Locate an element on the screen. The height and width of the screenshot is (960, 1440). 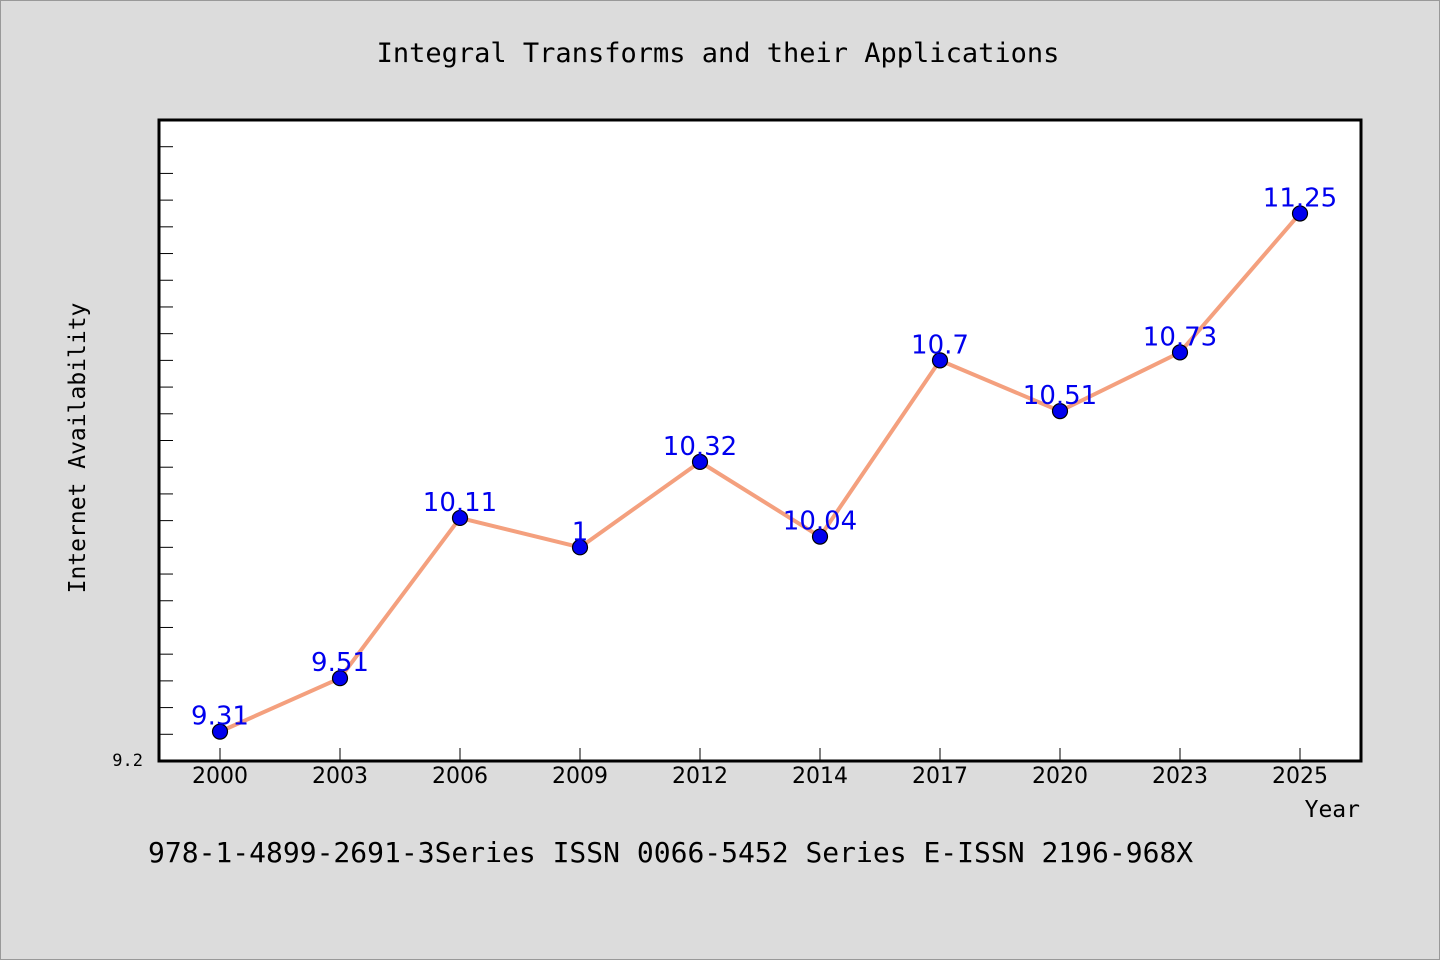
x-axis-title: Year is located at coordinates (1332, 810).